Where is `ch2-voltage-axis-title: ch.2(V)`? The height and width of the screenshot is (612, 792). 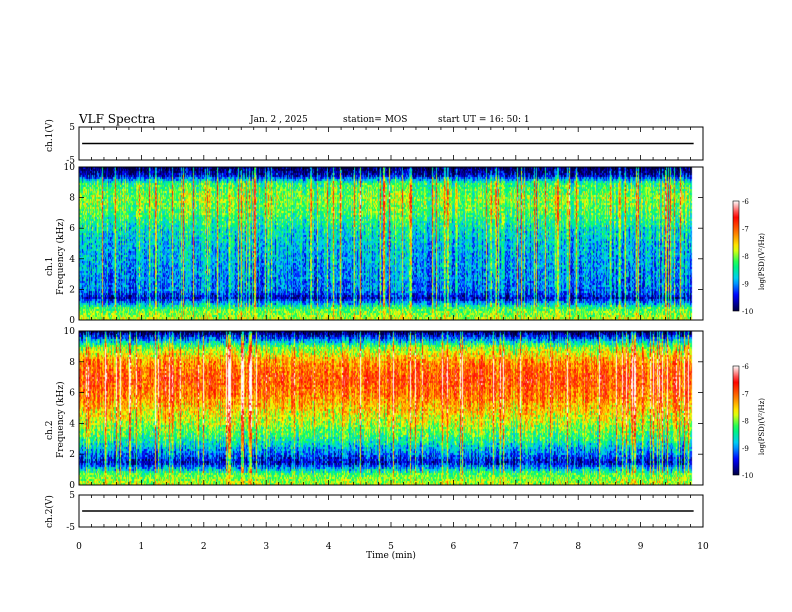 ch2-voltage-axis-title: ch.2(V) is located at coordinates (50, 511).